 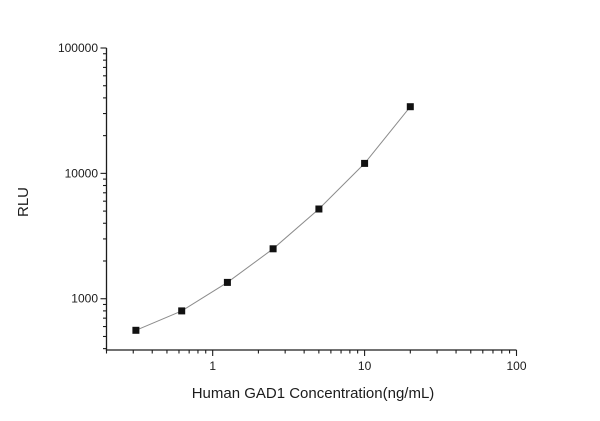 I want to click on y-tick-label: 1000, so click(x=84, y=299).